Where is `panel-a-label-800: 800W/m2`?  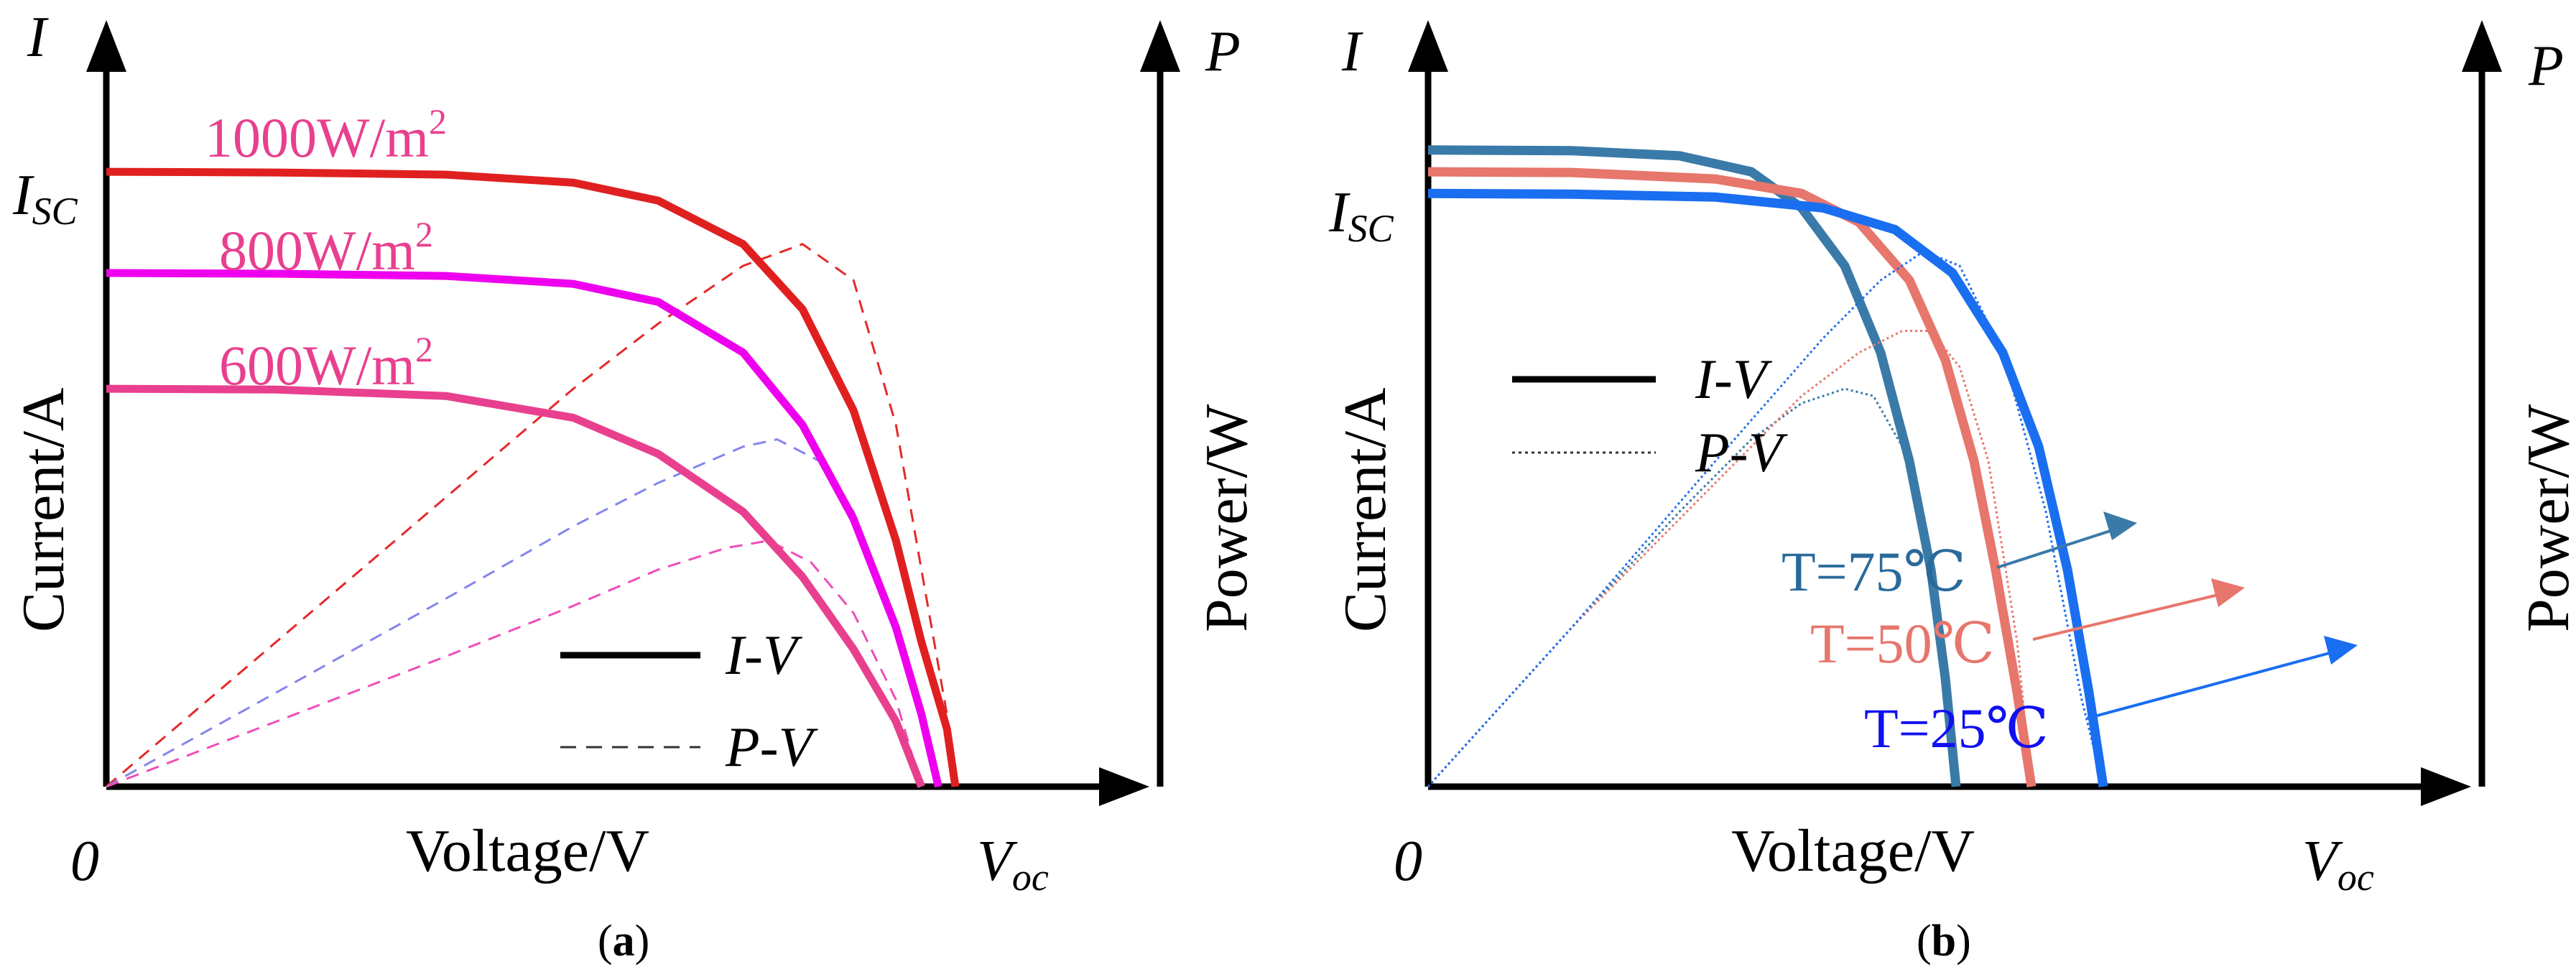 panel-a-label-800: 800W/m2 is located at coordinates (326, 248).